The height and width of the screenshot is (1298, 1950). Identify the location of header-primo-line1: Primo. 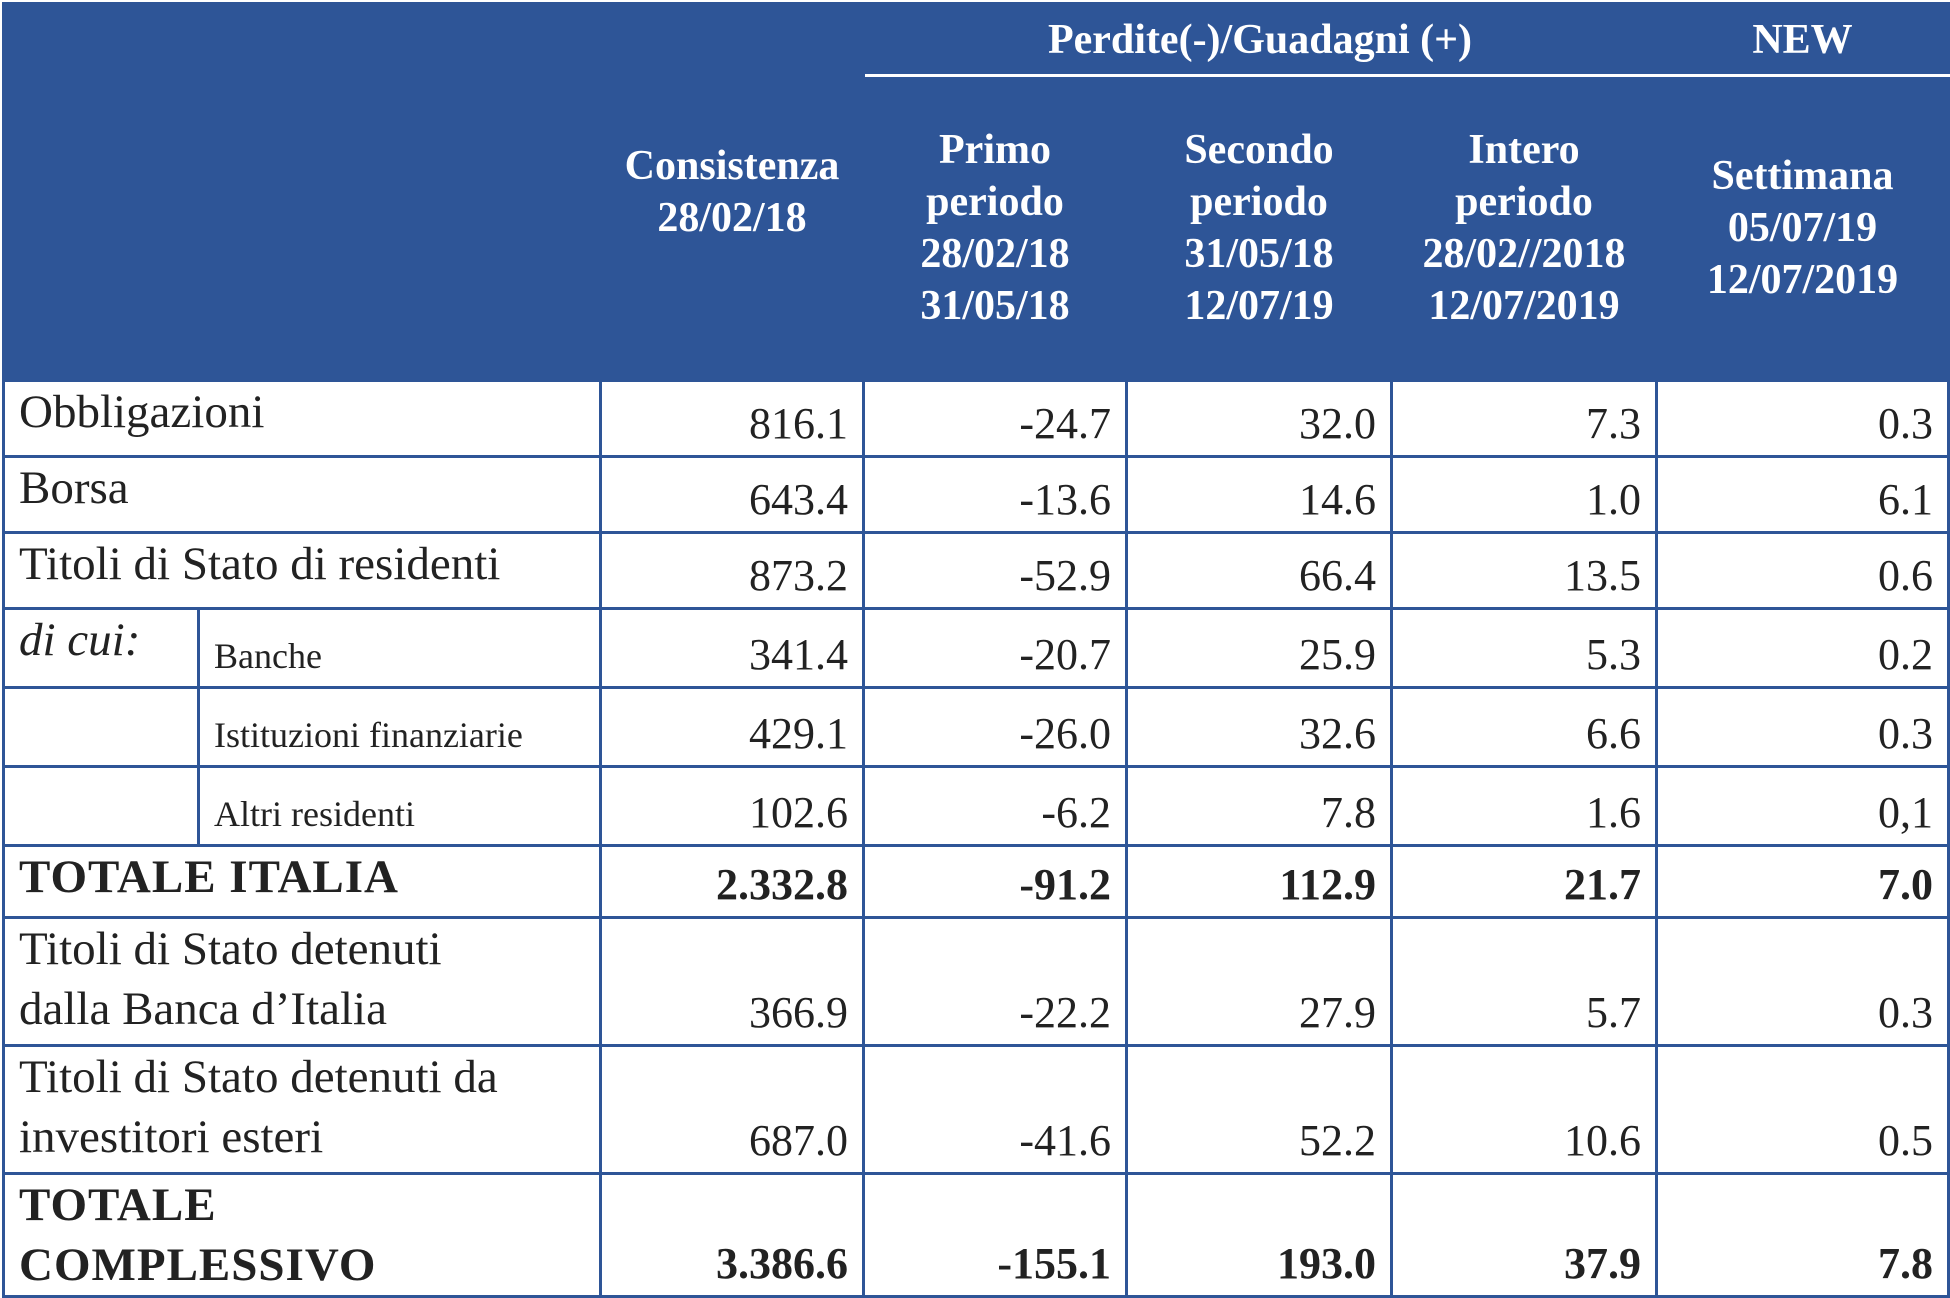
(995, 150).